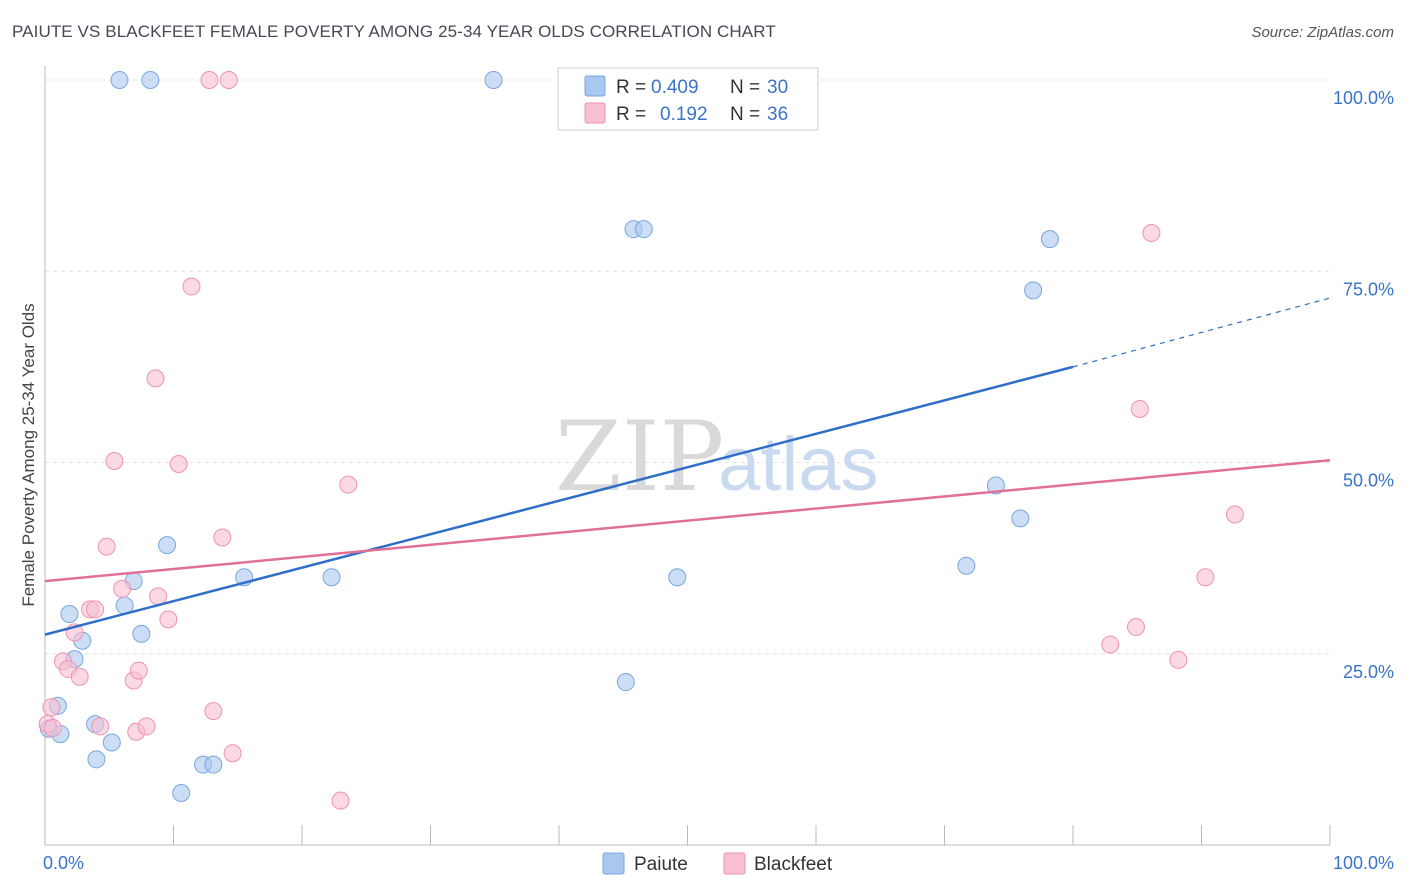 The image size is (1406, 892). What do you see at coordinates (1368, 289) in the screenshot?
I see `y-tick-label-1: 75.0%` at bounding box center [1368, 289].